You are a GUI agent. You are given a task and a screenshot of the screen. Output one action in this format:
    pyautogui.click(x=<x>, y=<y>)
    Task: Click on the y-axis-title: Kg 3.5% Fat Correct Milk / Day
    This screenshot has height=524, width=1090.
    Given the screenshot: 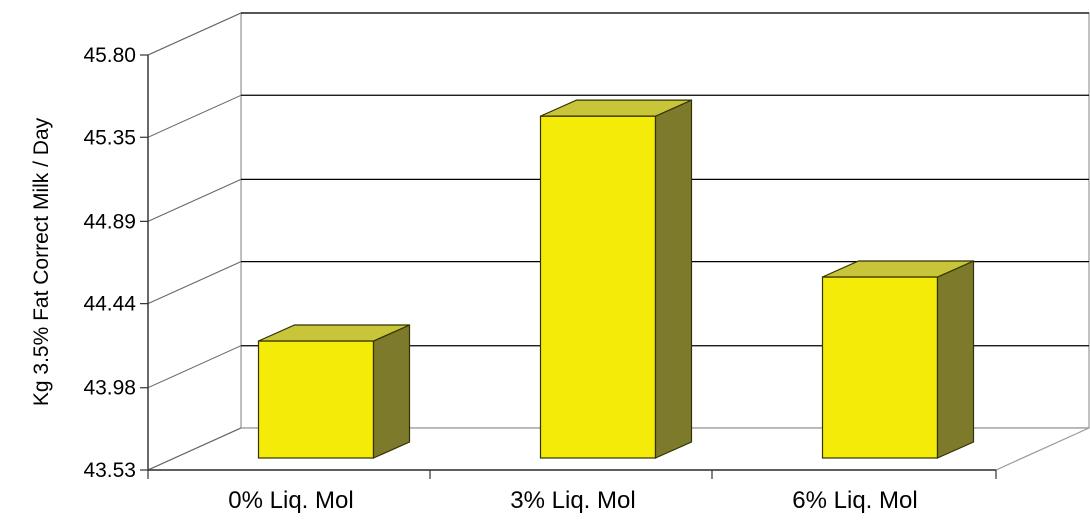 What is the action you would take?
    pyautogui.click(x=41, y=261)
    